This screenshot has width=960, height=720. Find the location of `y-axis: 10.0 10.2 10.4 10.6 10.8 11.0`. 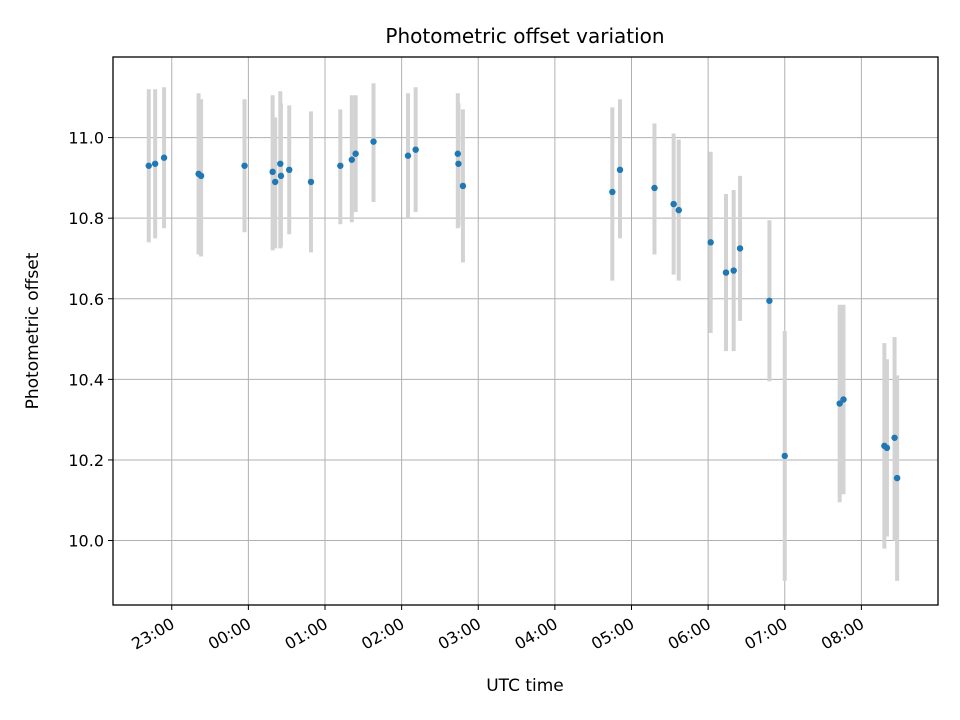

y-axis: 10.0 10.2 10.4 10.6 10.8 11.0 is located at coordinates (90, 340).